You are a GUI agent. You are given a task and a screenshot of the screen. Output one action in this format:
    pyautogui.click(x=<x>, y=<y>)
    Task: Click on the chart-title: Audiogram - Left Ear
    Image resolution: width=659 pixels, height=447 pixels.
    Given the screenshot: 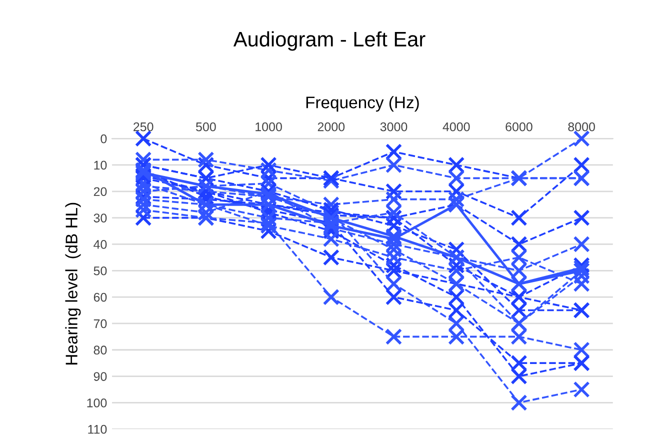 What is the action you would take?
    pyautogui.click(x=329, y=41)
    